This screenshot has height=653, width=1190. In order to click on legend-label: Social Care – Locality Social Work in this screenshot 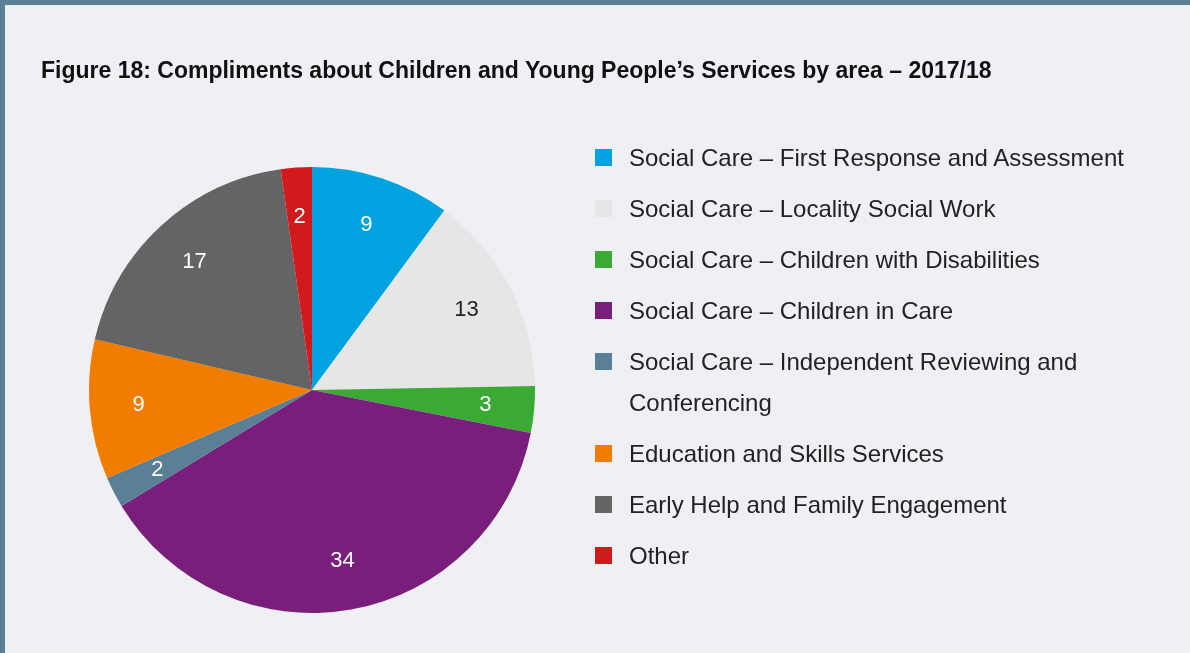, I will do `click(812, 209)`.